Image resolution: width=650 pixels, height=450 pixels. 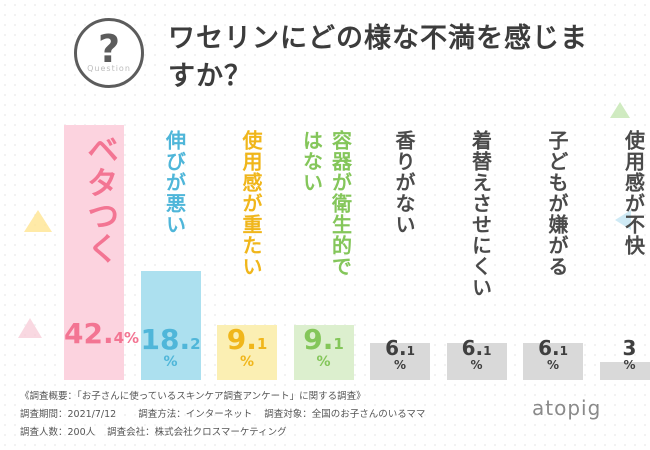 What do you see at coordinates (480, 214) in the screenshot?
I see `category-label-6: 着替えさせにくい` at bounding box center [480, 214].